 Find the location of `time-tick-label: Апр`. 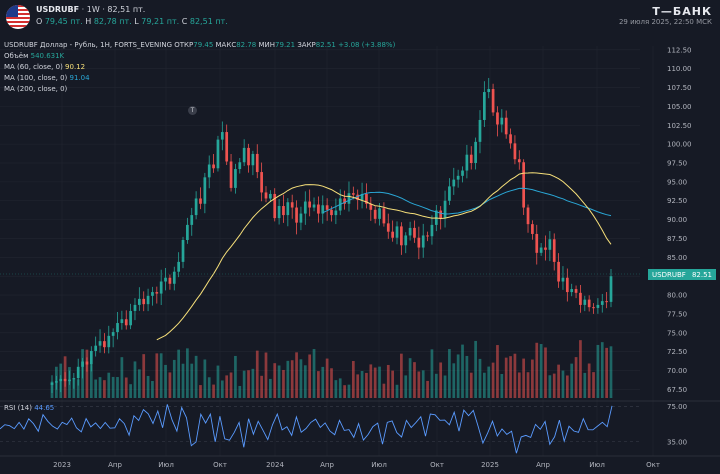

time-tick-label: Апр is located at coordinates (115, 465).